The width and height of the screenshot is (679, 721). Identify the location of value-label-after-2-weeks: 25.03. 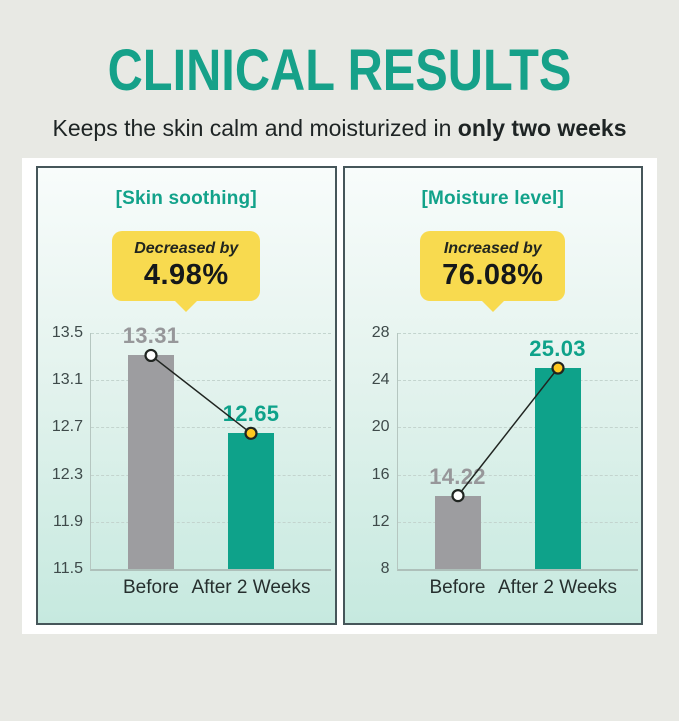
(557, 349).